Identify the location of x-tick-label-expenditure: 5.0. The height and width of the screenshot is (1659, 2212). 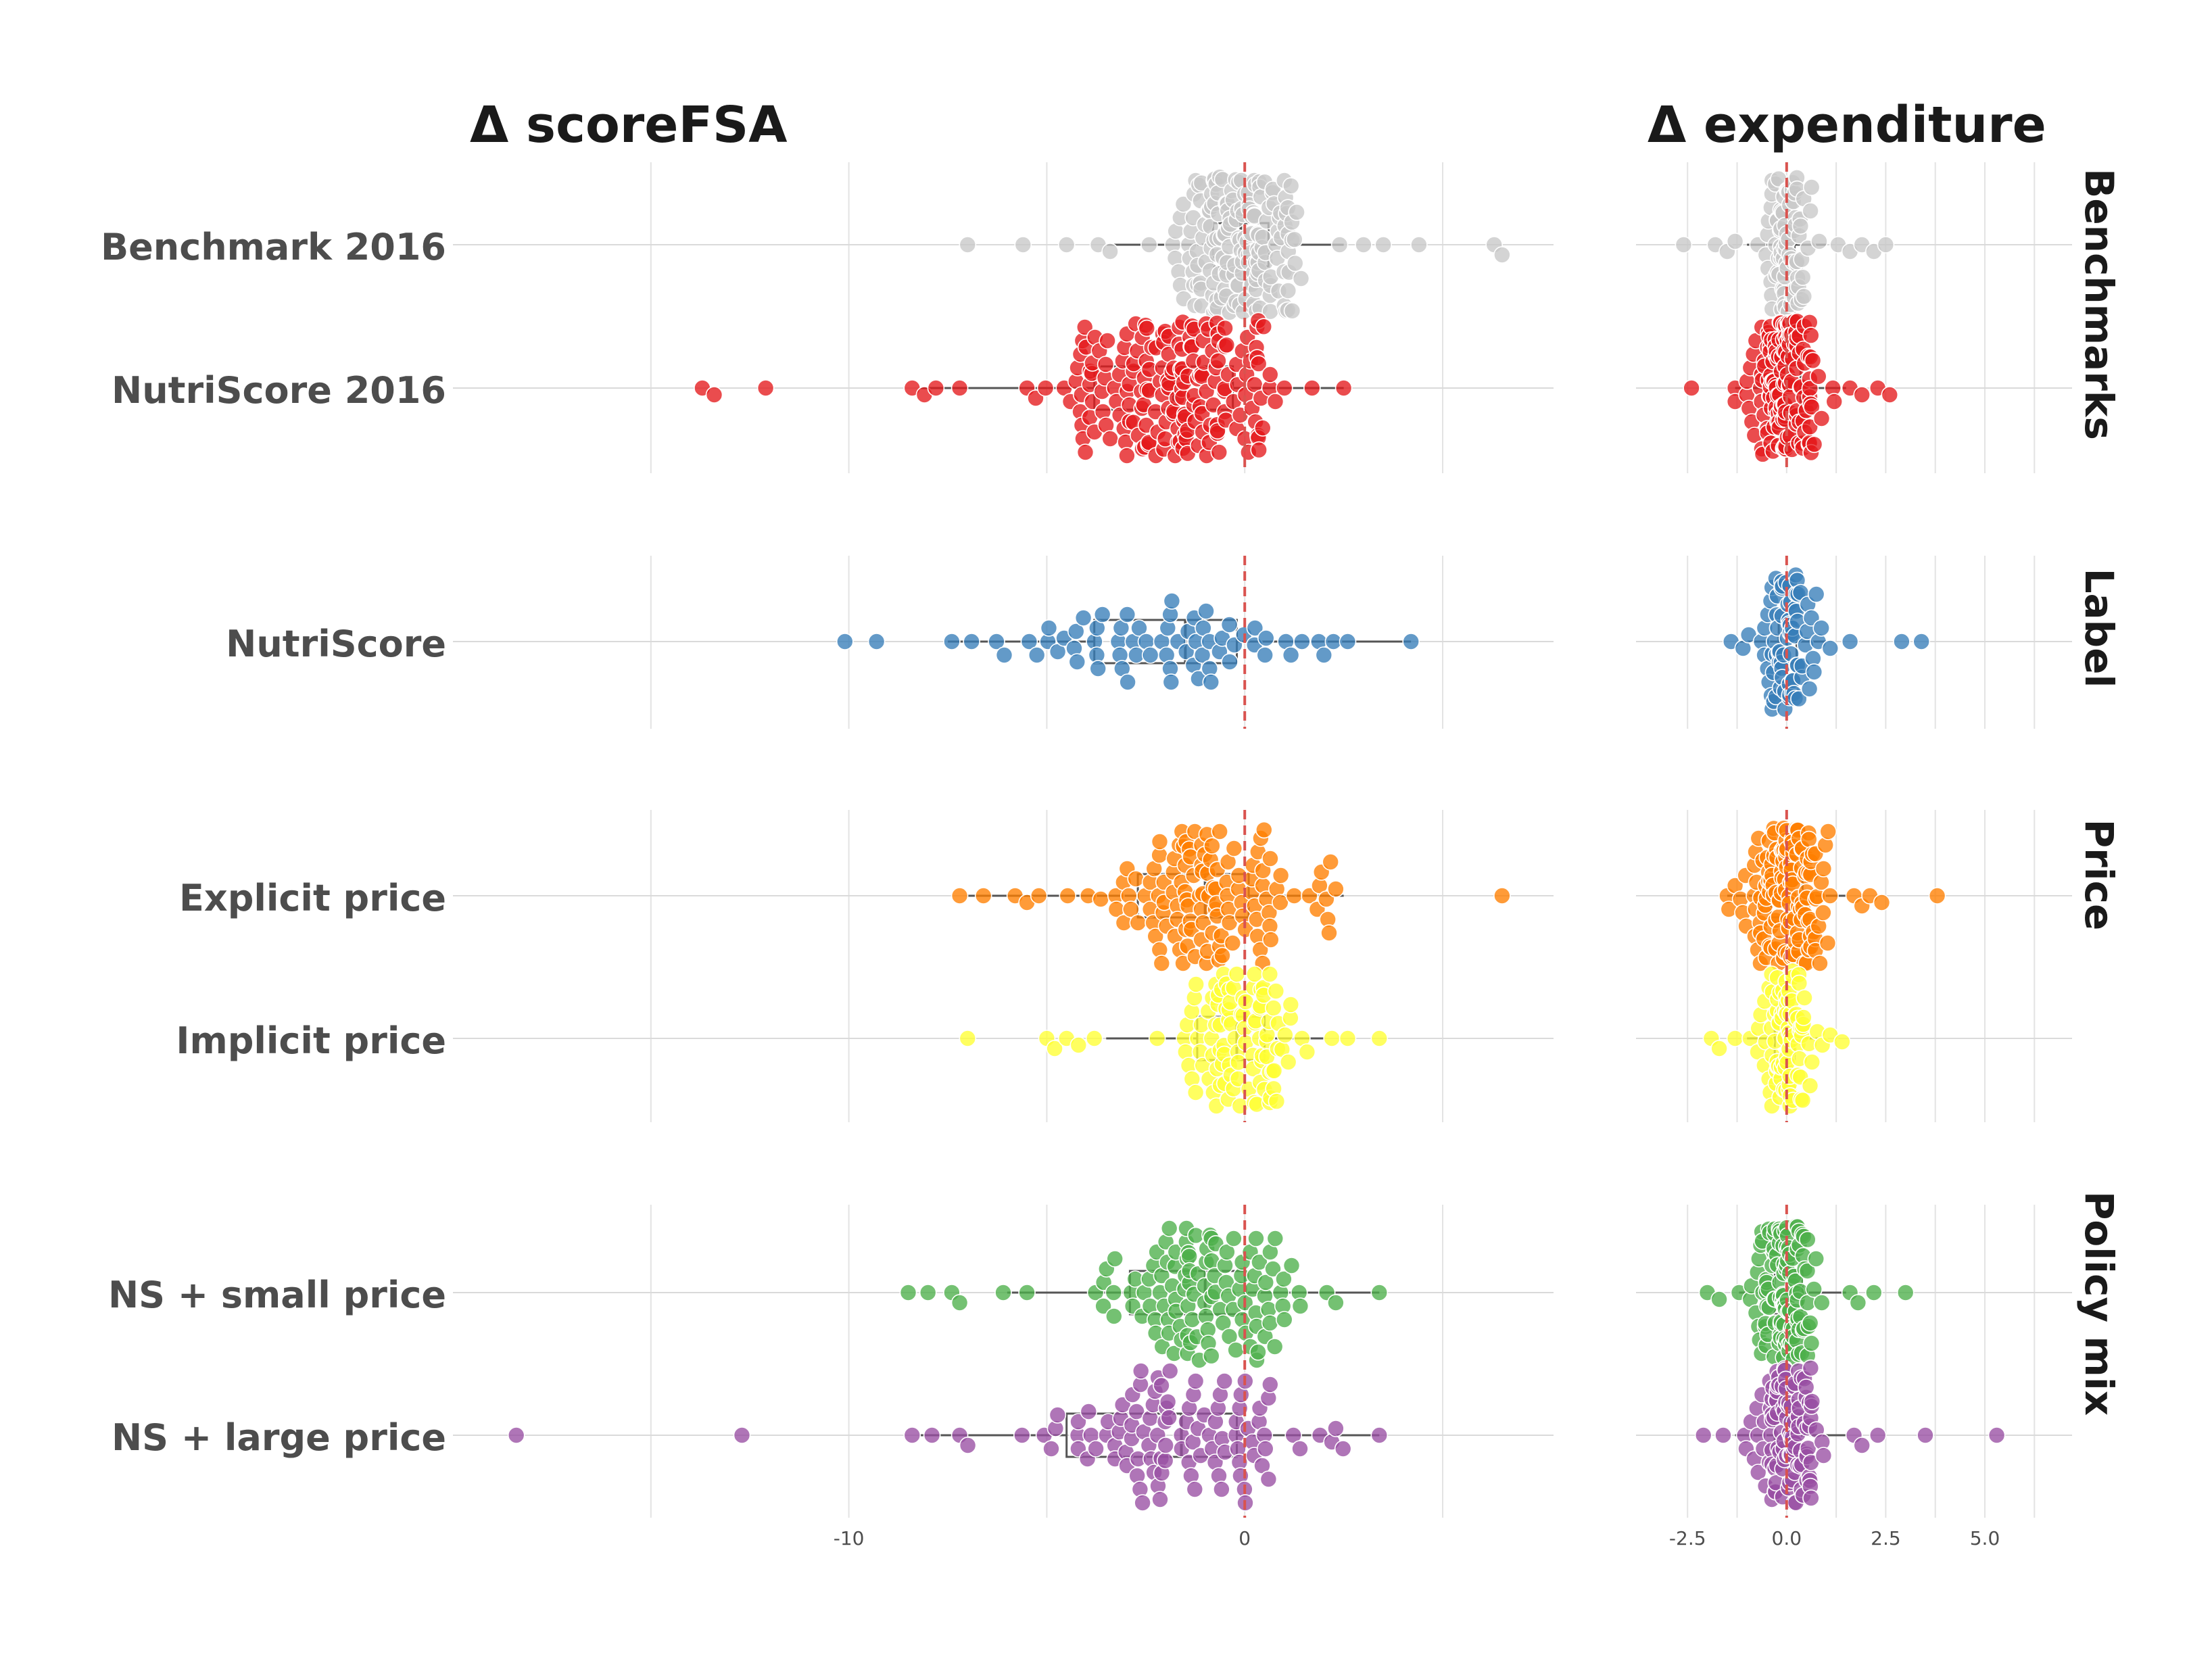
(1985, 1538).